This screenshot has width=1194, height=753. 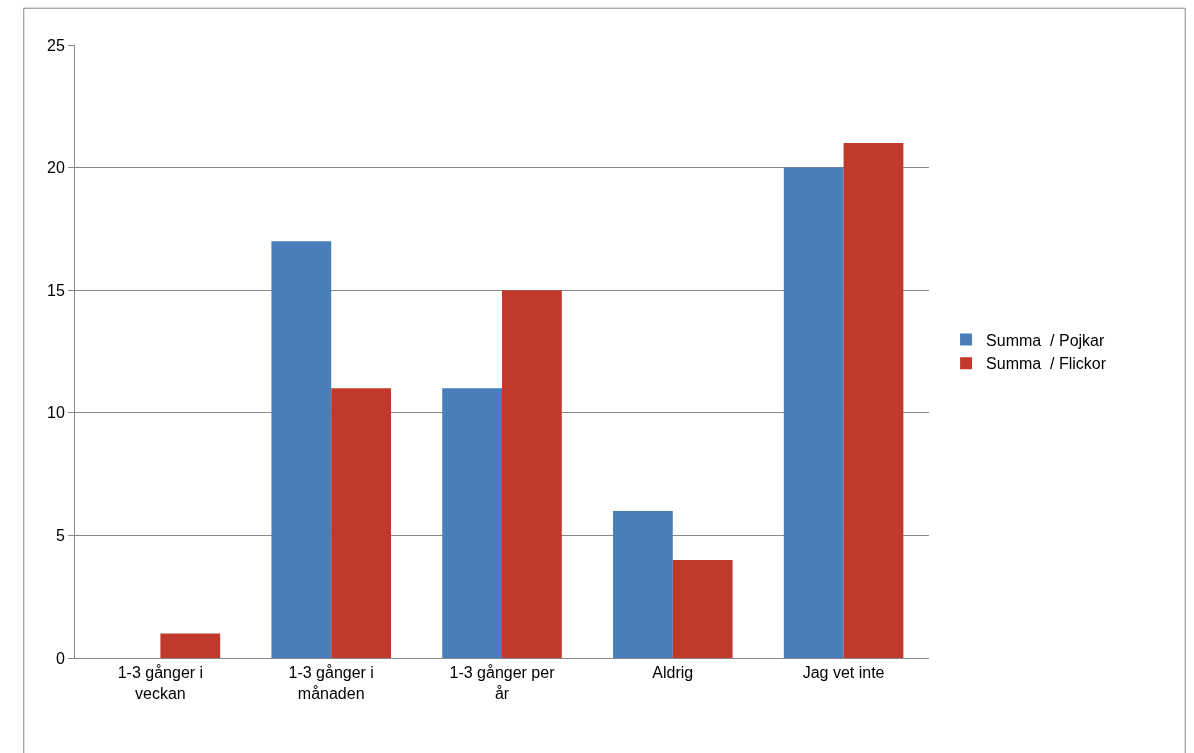 I want to click on legend-label: Summa / Pojkar, so click(x=1046, y=340).